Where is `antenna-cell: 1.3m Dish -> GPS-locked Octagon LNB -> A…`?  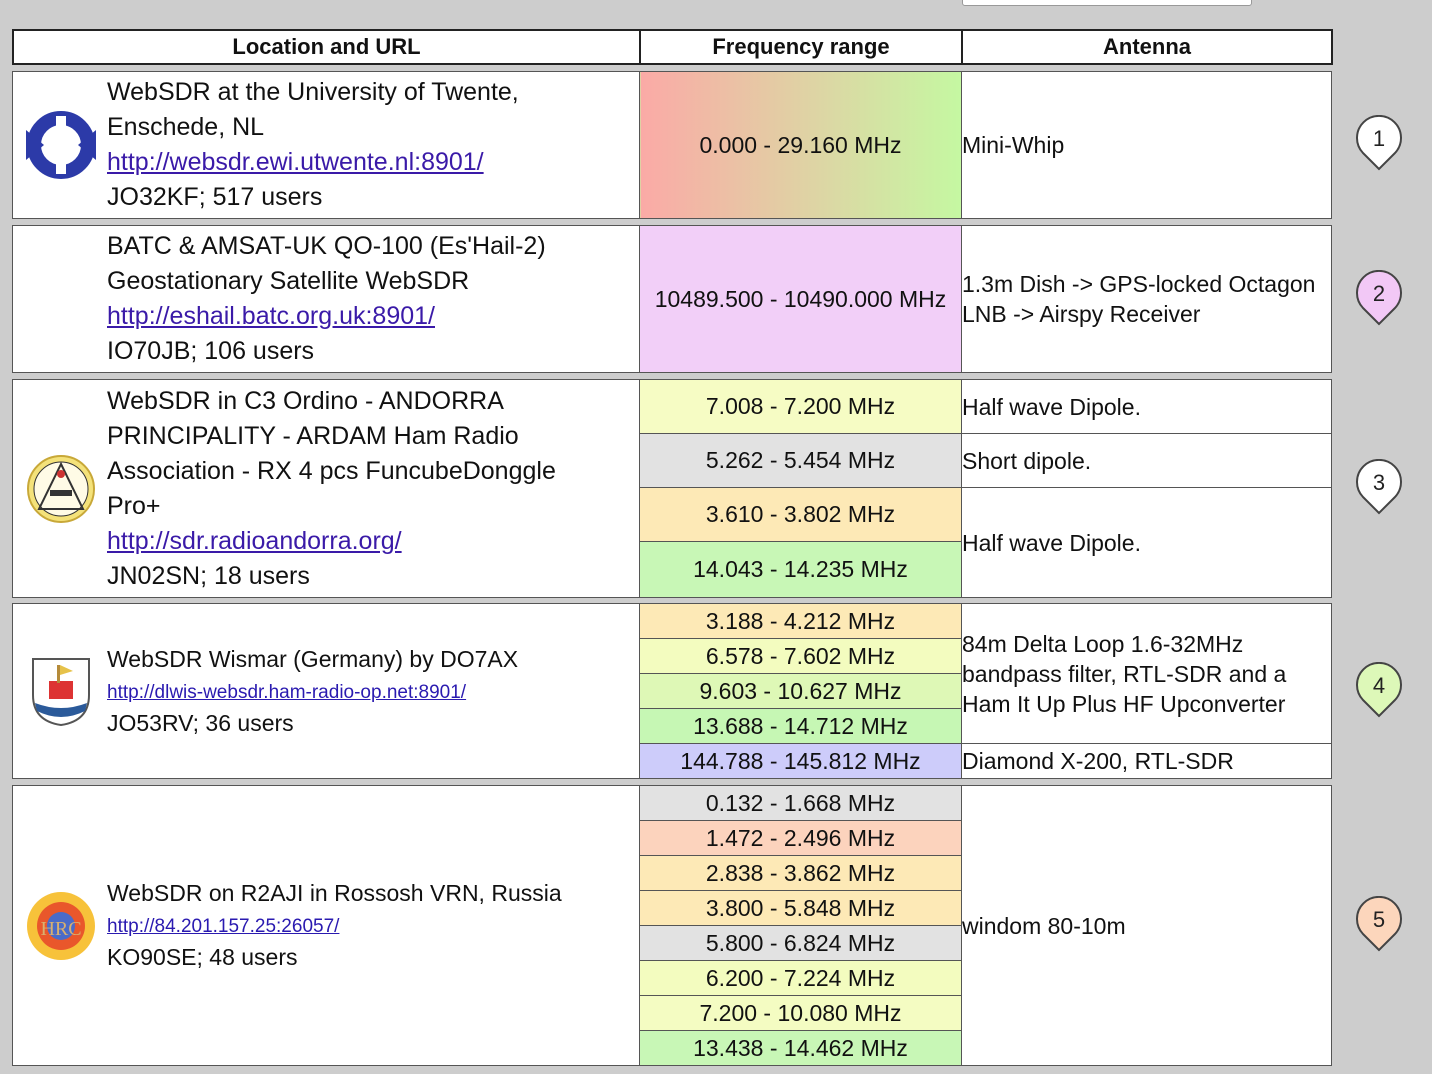
antenna-cell: 1.3m Dish -> GPS-locked Octagon LNB -> A… is located at coordinates (1146, 299).